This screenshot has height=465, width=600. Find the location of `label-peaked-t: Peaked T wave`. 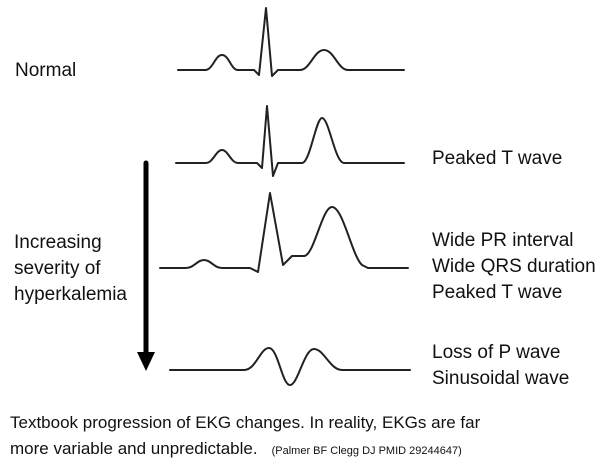

label-peaked-t: Peaked T wave is located at coordinates (497, 158).